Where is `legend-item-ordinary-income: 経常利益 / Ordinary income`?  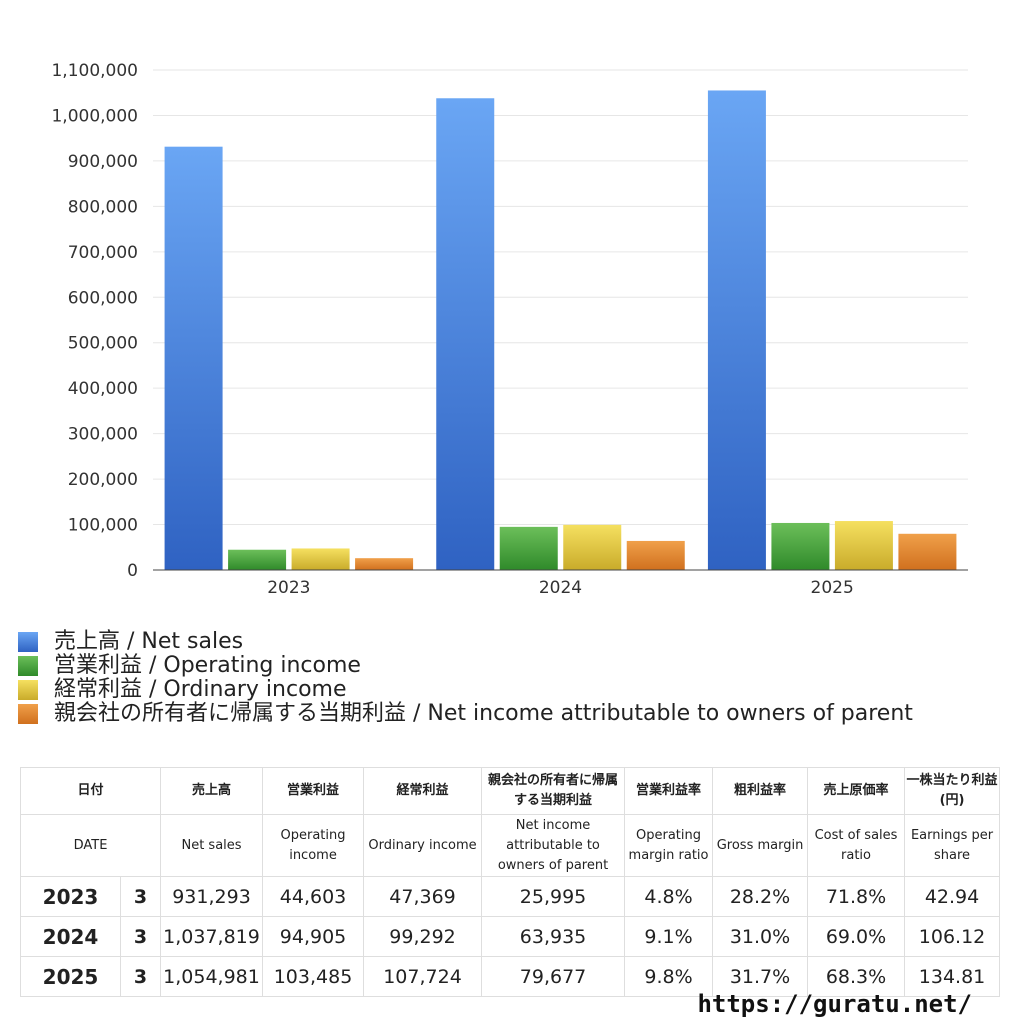 legend-item-ordinary-income: 経常利益 / Ordinary income is located at coordinates (518, 690).